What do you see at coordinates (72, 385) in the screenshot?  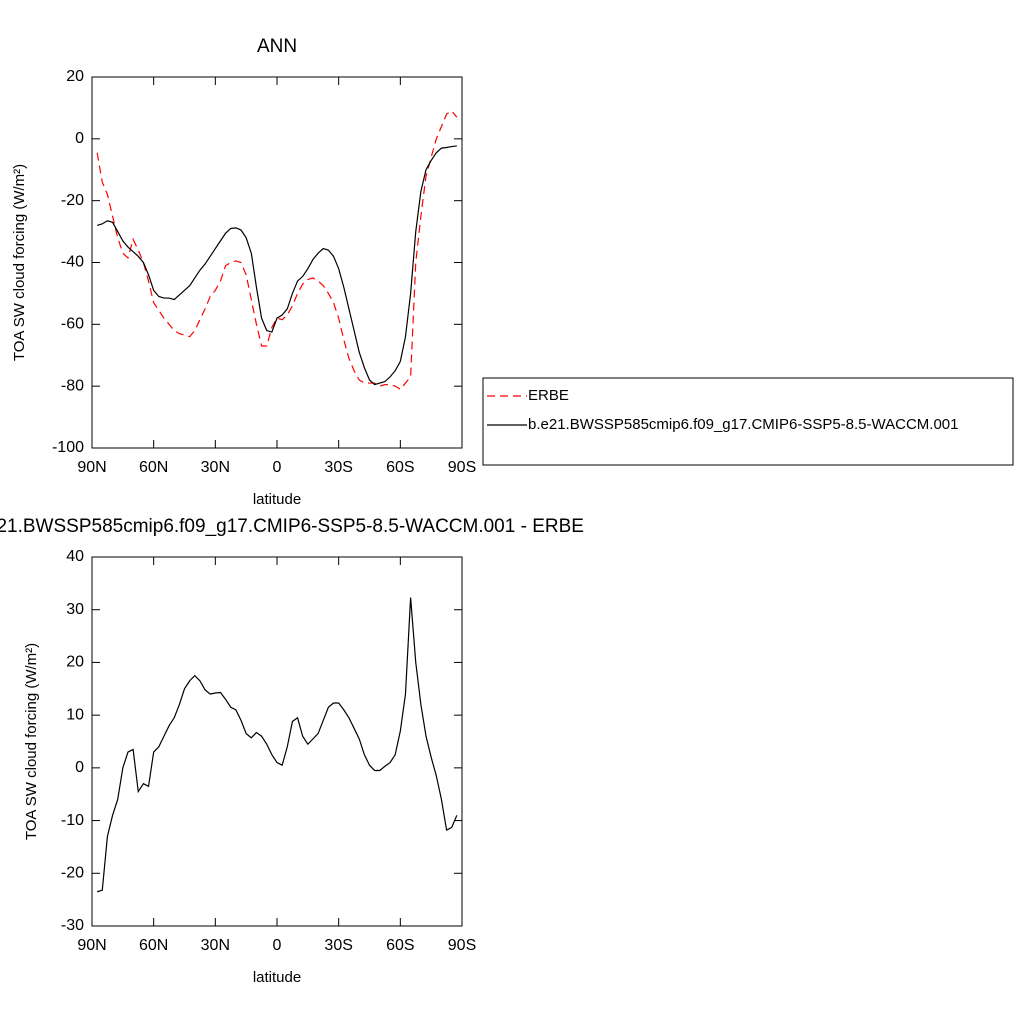 I see `y-tick-label: -80` at bounding box center [72, 385].